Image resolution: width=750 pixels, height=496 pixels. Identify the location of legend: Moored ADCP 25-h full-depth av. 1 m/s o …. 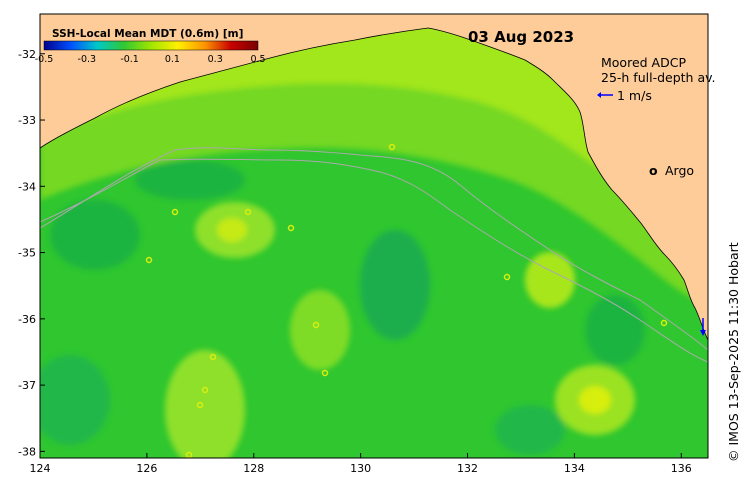
(656, 116).